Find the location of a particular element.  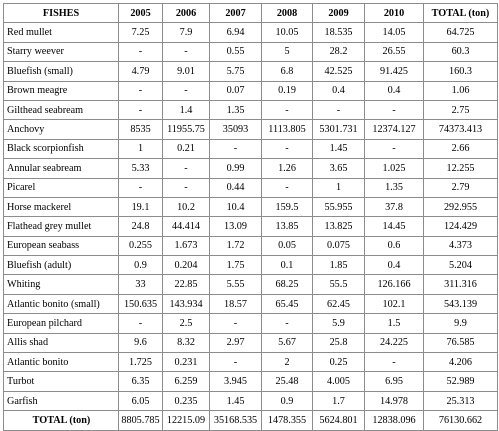

value-2008: 5.67 is located at coordinates (287, 343).